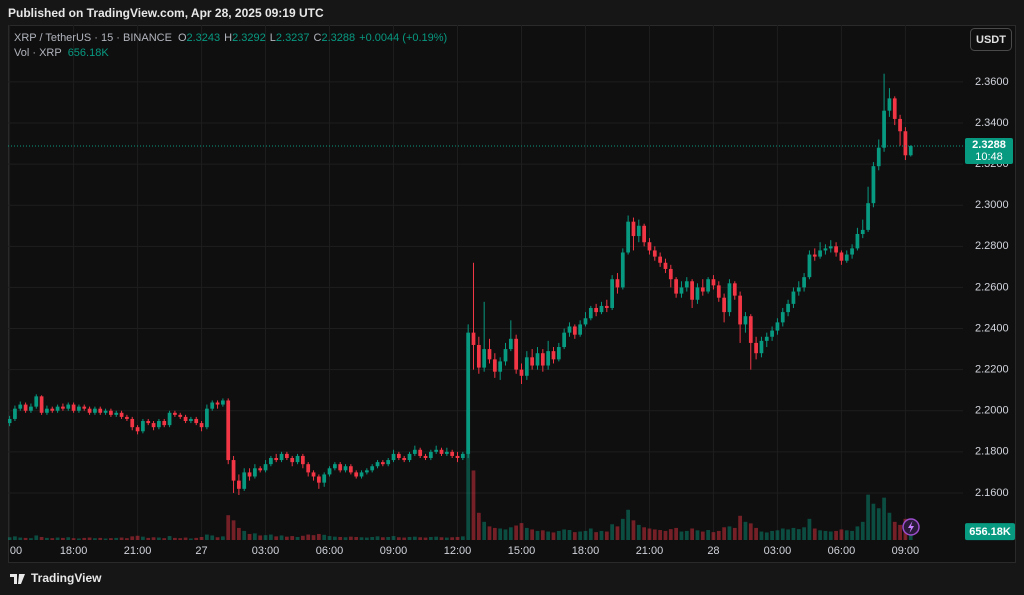  What do you see at coordinates (992, 328) in the screenshot?
I see `y-tick-label: 2.2400` at bounding box center [992, 328].